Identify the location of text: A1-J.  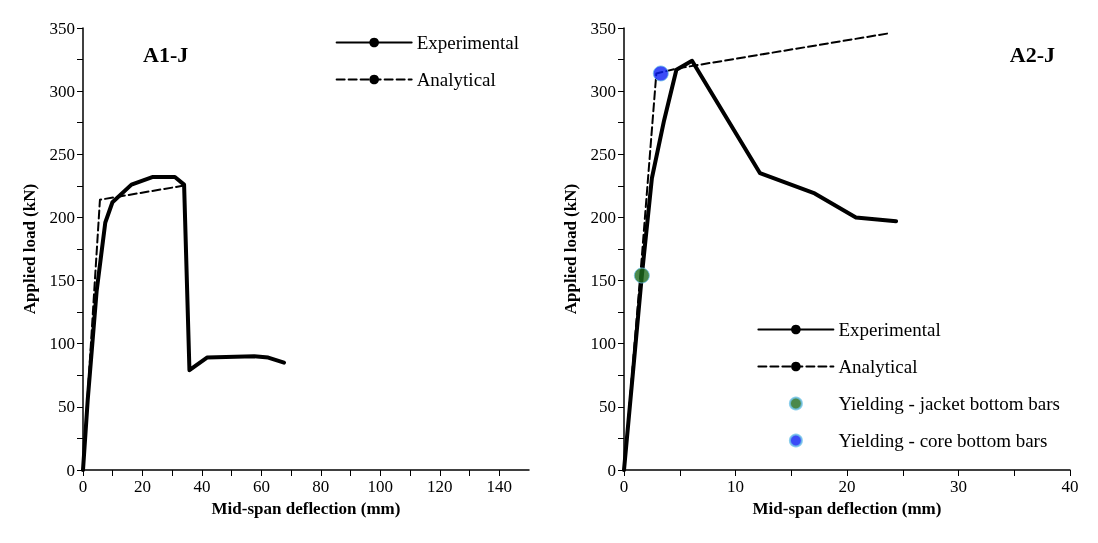
(166, 54).